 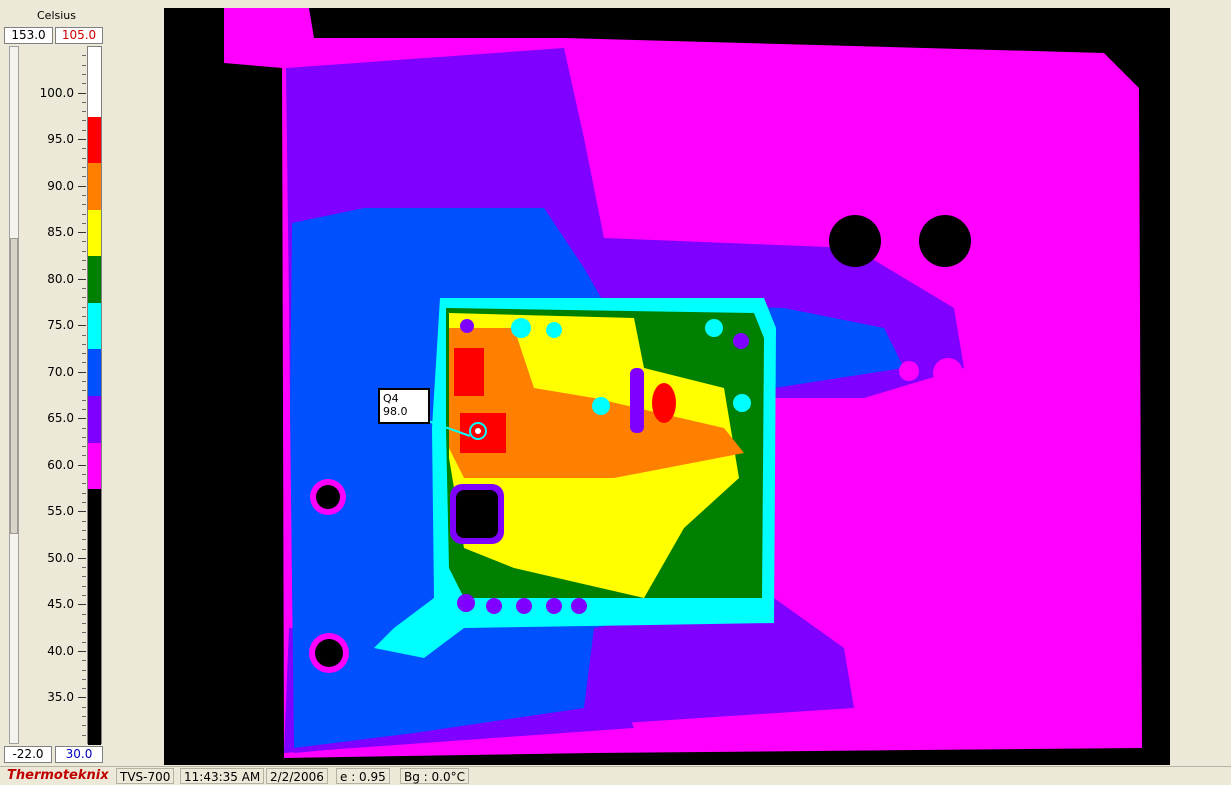 I want to click on marker-label: Q4, so click(x=391, y=398).